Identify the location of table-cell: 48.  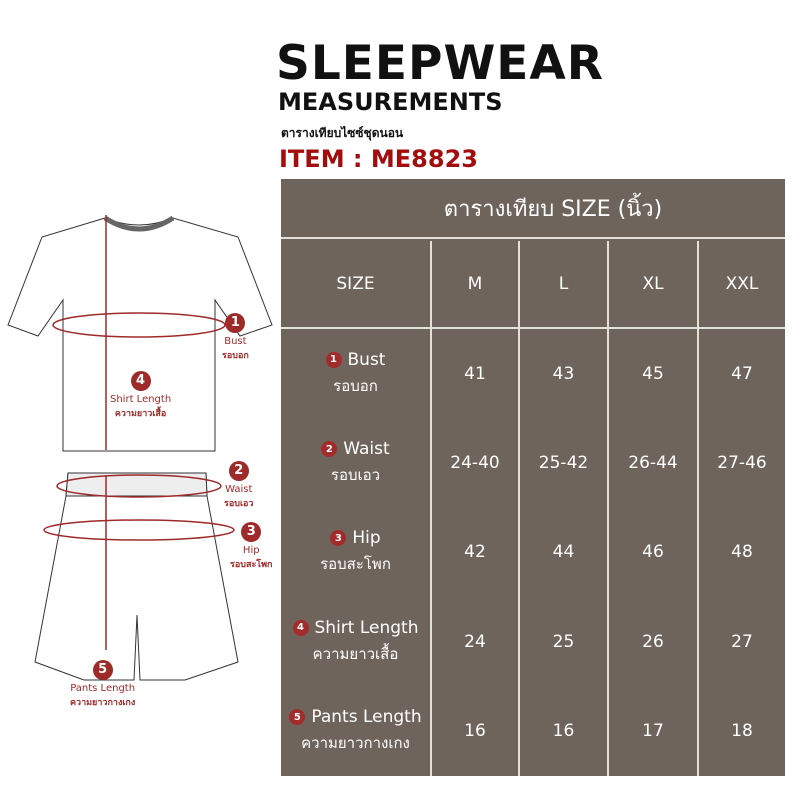
(741, 552).